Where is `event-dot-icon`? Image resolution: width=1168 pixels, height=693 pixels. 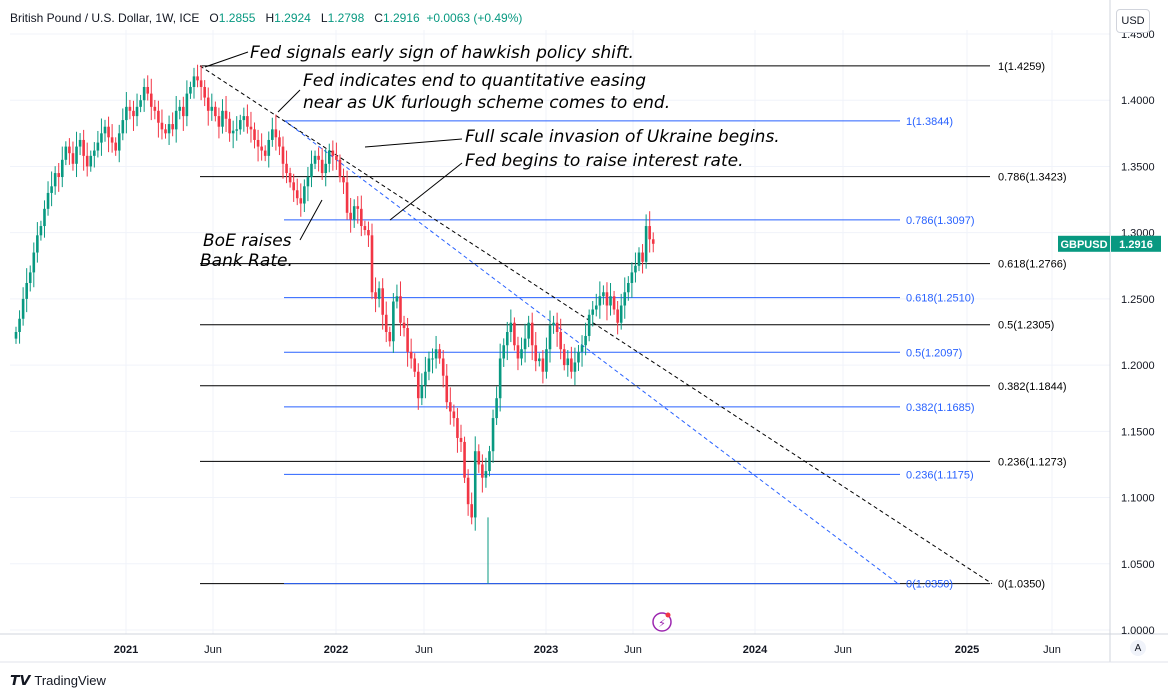 event-dot-icon is located at coordinates (668, 615).